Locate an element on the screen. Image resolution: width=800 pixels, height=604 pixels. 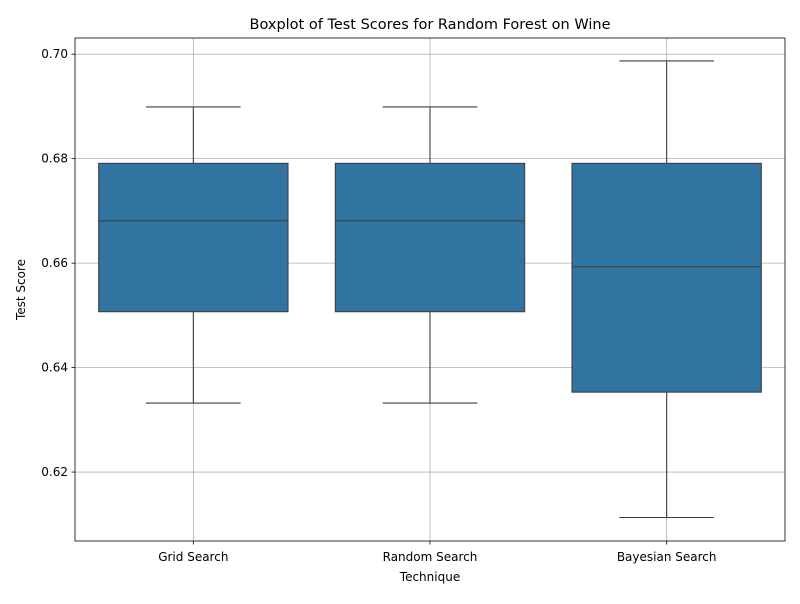
y-axis-label: Test Score is located at coordinates (21, 290).